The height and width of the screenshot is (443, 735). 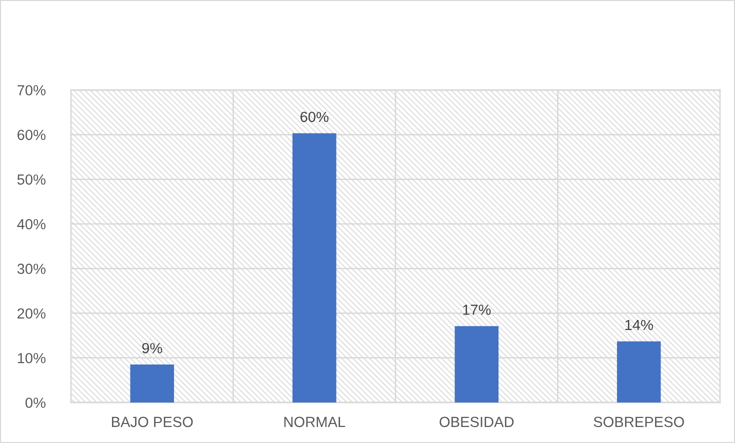 I want to click on y-tick-label: 40%, so click(x=31, y=224).